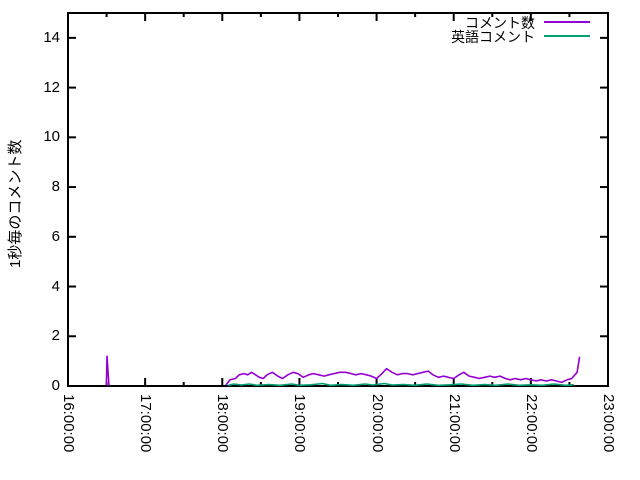 The width and height of the screenshot is (640, 480). Describe the element at coordinates (51, 87) in the screenshot. I see `y-tick-label-12: 12` at that location.